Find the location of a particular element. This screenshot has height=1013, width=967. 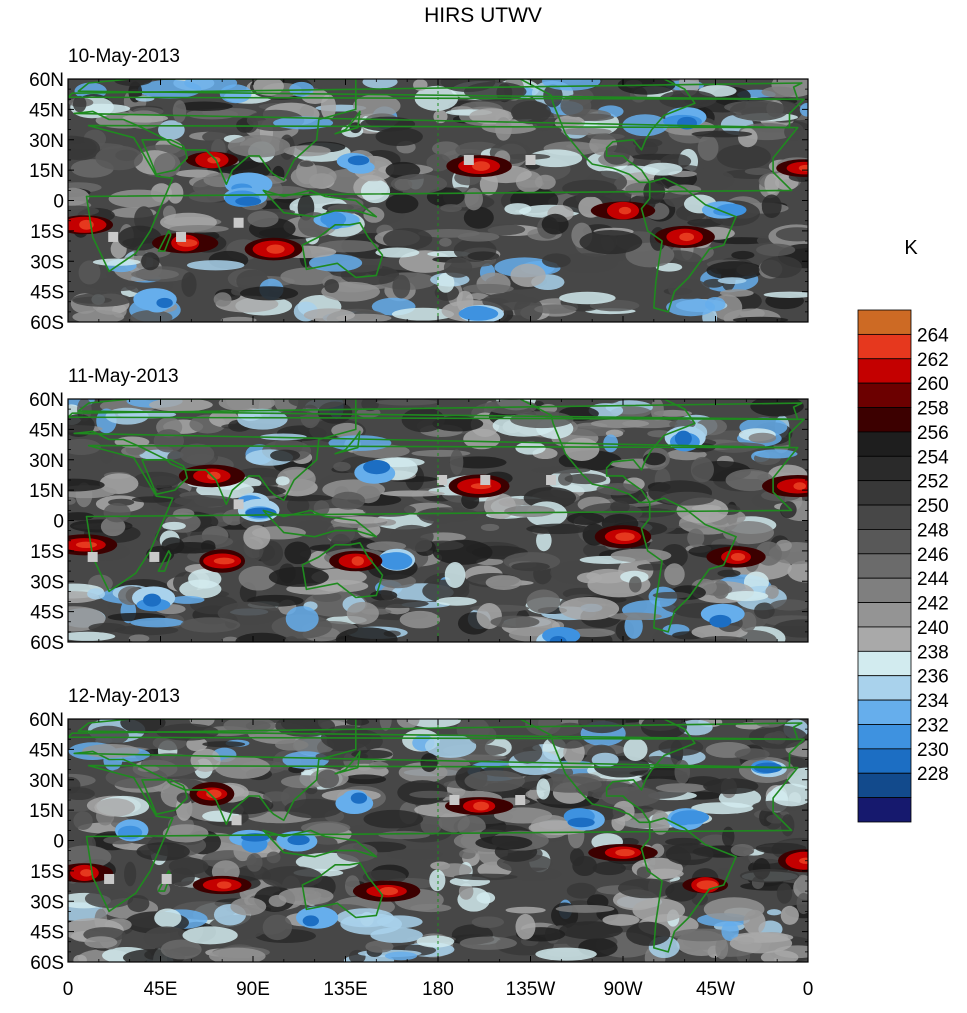

lat-tick-label: 15N is located at coordinates (46, 491).